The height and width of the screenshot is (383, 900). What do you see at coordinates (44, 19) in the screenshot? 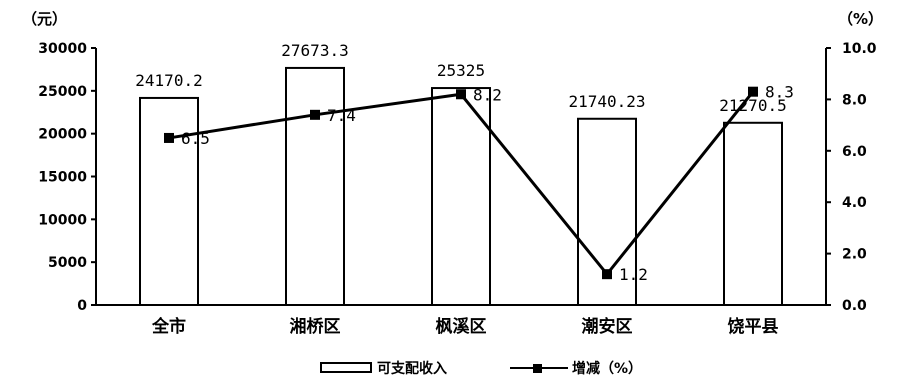
I see `left-axis-unit: （元）` at bounding box center [44, 19].